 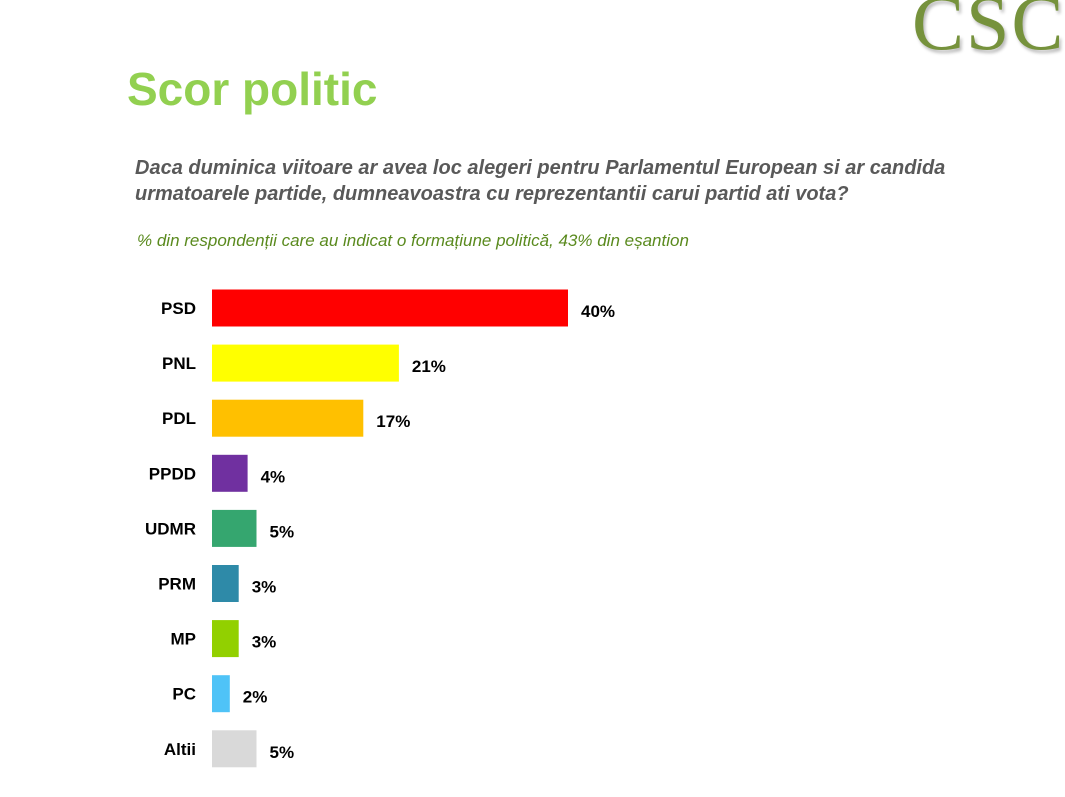 What do you see at coordinates (184, 639) in the screenshot?
I see `category-label: MP` at bounding box center [184, 639].